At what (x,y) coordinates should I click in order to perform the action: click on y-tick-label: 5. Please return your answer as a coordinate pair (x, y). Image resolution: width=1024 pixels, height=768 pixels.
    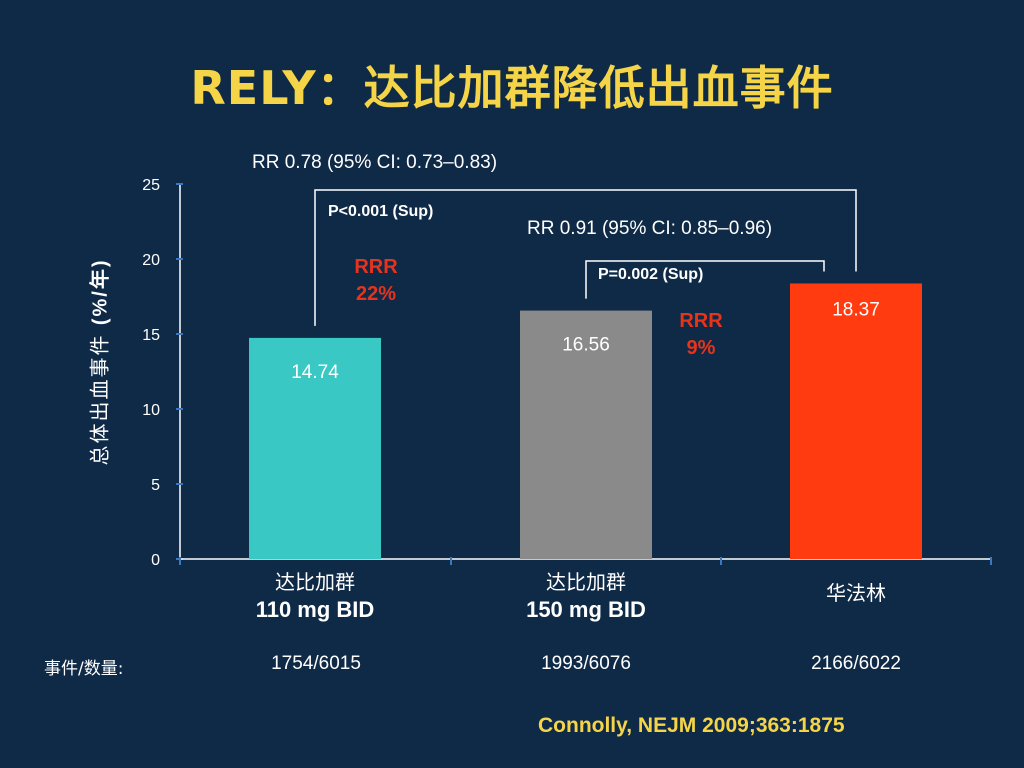
    Looking at the image, I should click on (155, 485).